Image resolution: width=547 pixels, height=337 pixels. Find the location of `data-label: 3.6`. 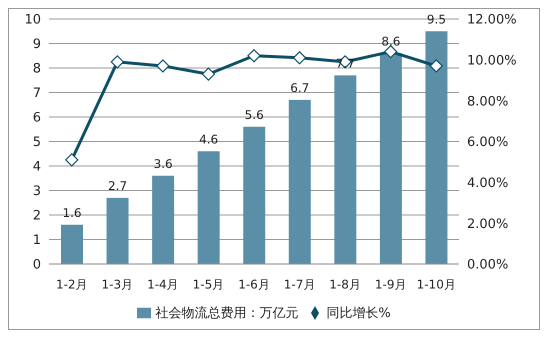

data-label: 3.6 is located at coordinates (163, 163).